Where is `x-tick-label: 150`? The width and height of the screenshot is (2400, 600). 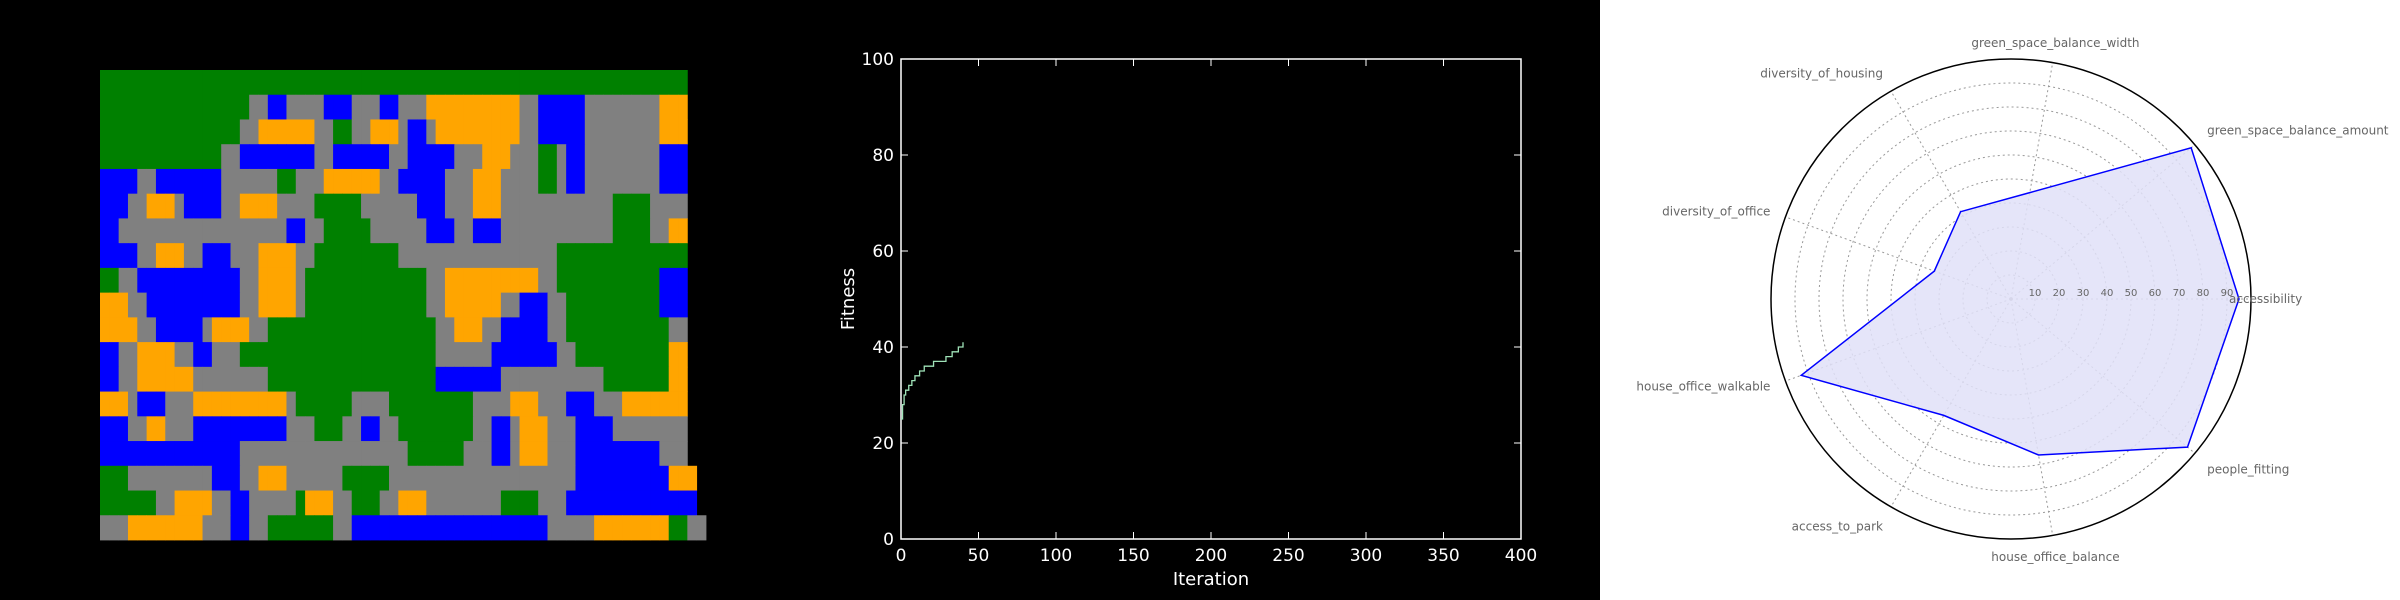
x-tick-label: 150 is located at coordinates (1133, 556).